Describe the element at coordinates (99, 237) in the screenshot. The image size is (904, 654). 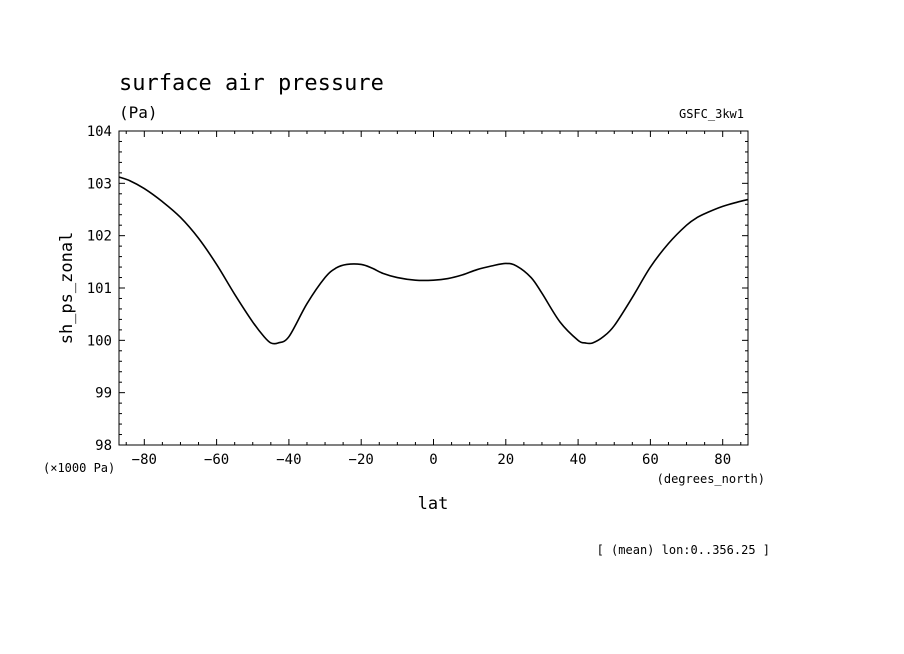
I see `y-tick-label: 102` at that location.